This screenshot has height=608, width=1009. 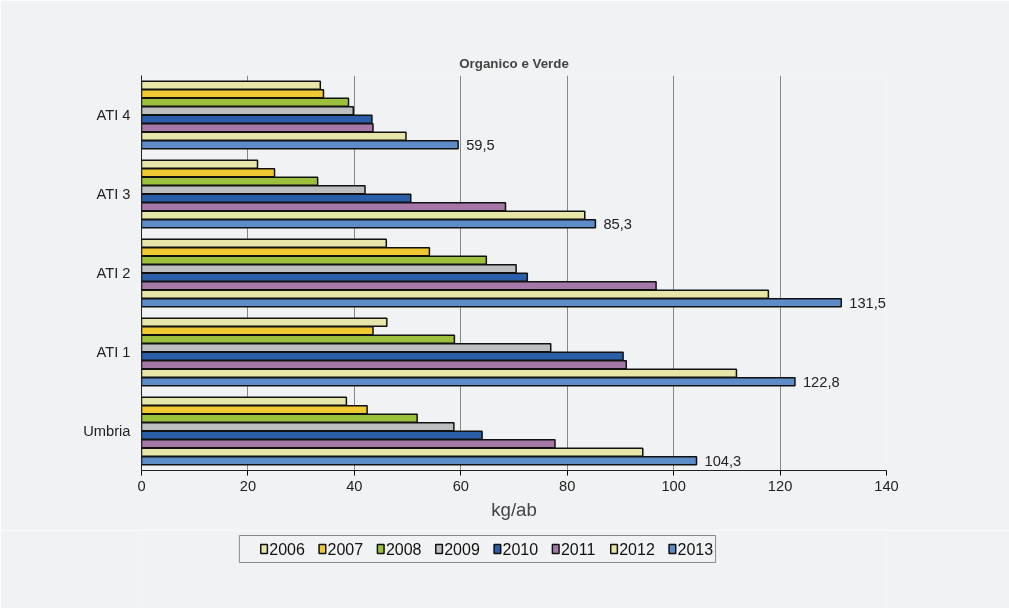 What do you see at coordinates (514, 63) in the screenshot?
I see `chart-title: Organico e Verde` at bounding box center [514, 63].